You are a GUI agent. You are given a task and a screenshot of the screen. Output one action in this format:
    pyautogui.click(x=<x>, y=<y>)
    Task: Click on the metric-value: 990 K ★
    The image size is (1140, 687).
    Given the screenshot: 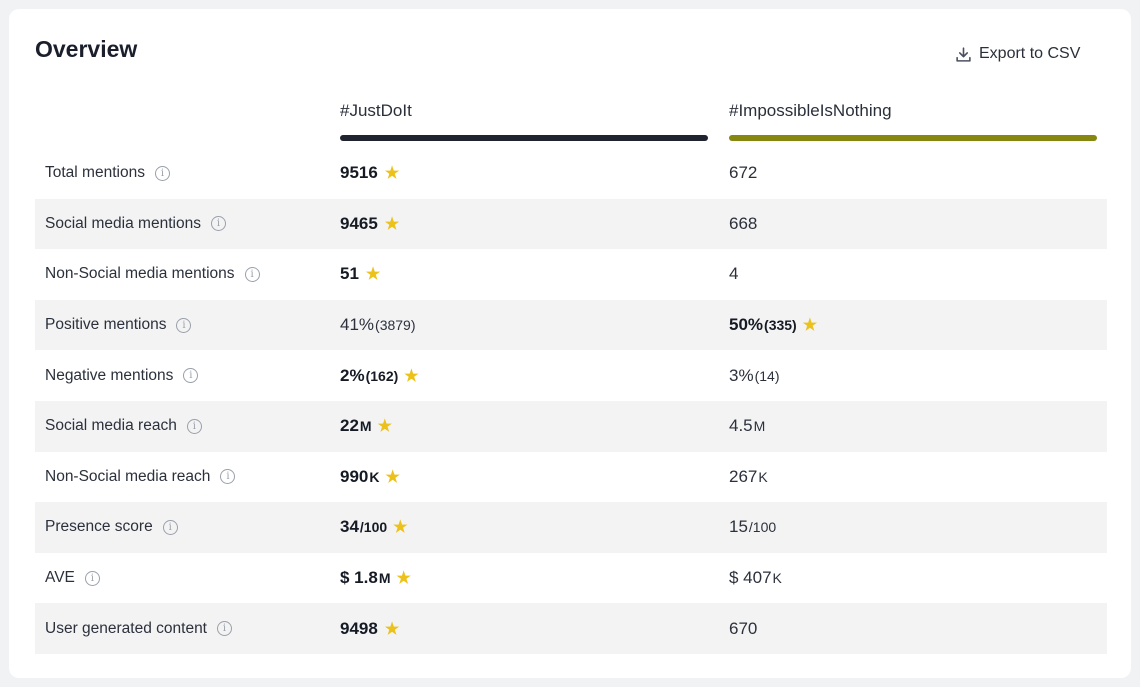 What is the action you would take?
    pyautogui.click(x=370, y=477)
    